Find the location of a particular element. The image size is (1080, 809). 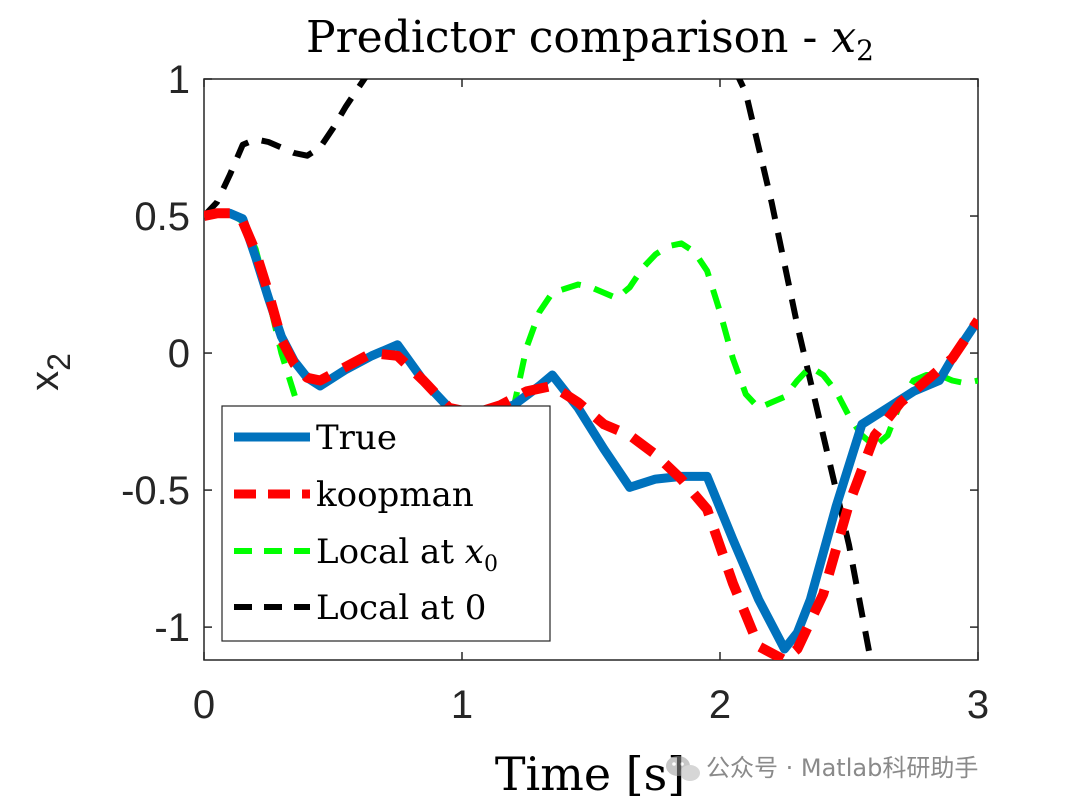

y-axis-label: x2 is located at coordinates (50, 372).